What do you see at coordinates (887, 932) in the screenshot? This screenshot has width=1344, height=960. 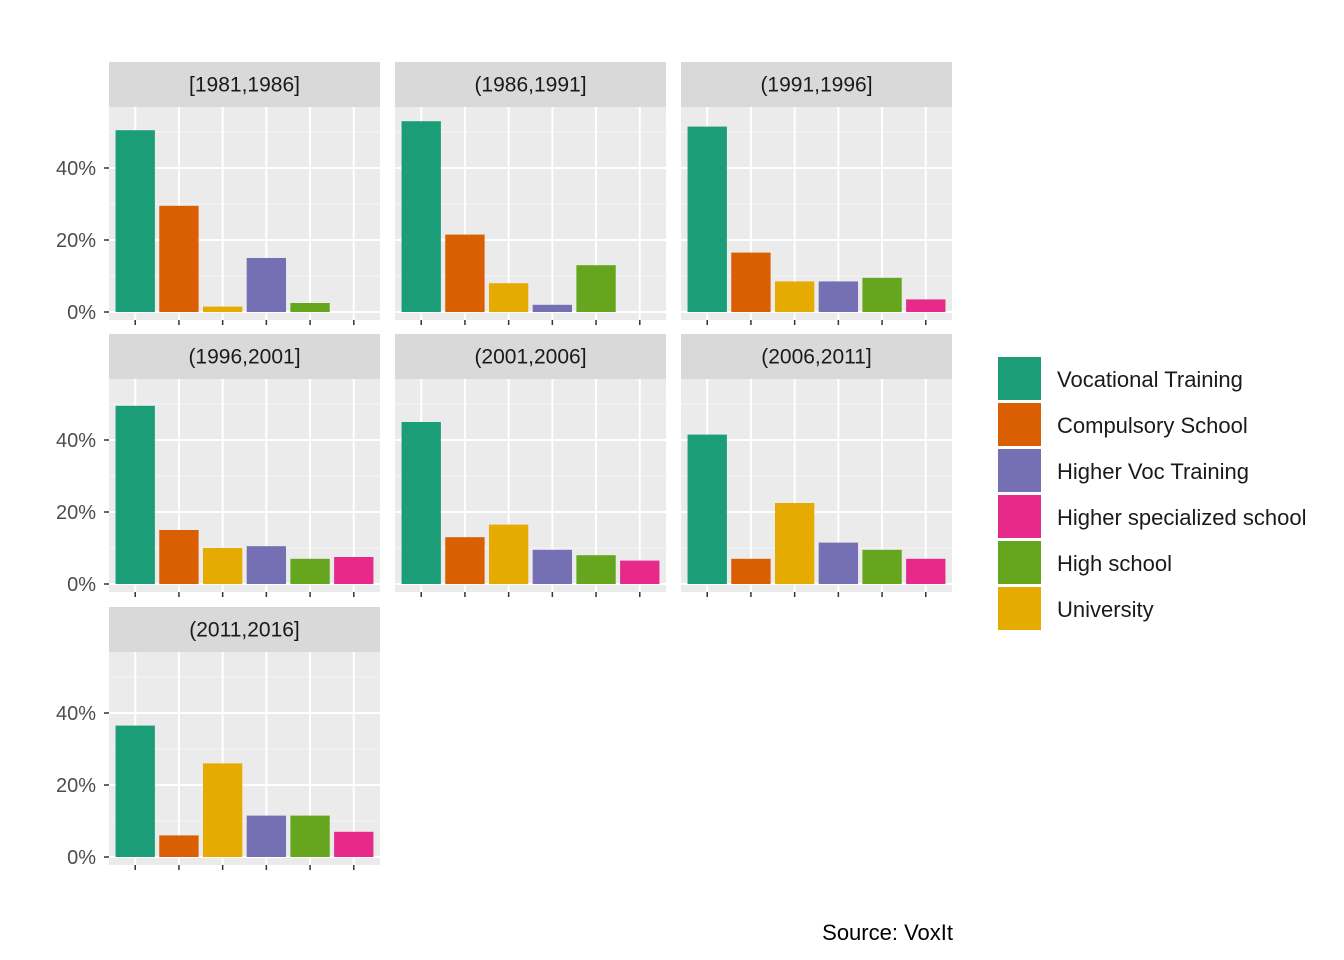 I see `caption: Source: VoxIt` at bounding box center [887, 932].